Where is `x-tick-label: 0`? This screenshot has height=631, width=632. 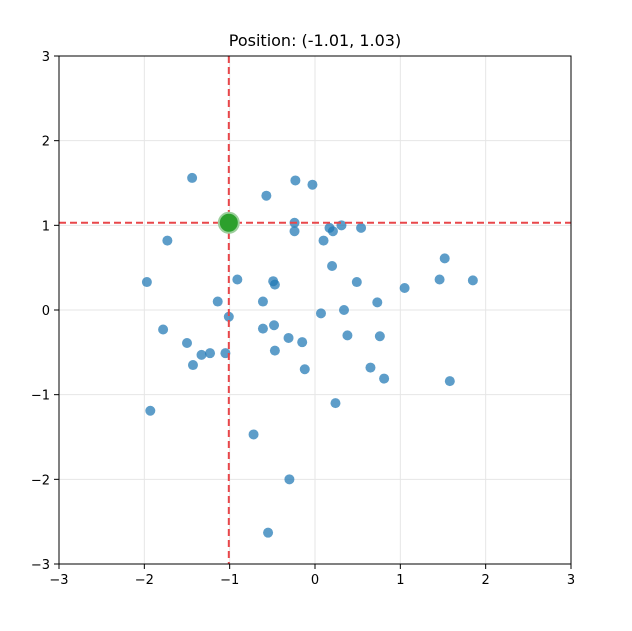 x-tick-label: 0 is located at coordinates (315, 580).